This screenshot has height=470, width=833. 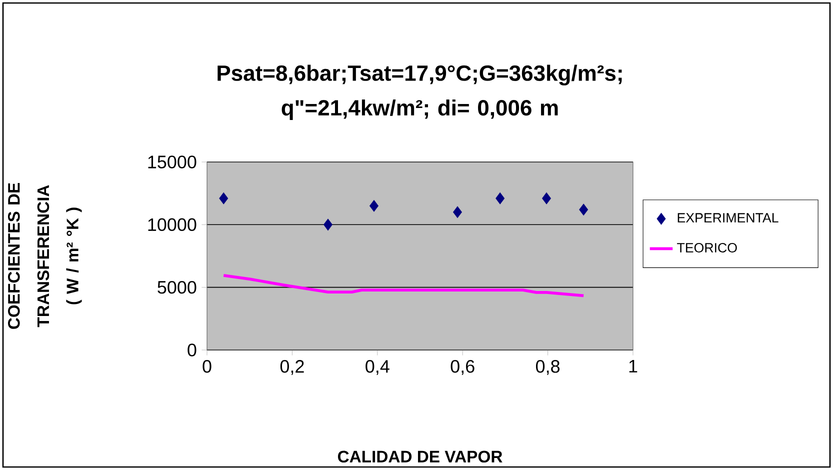 I want to click on x-axis-title: CALIDAD DE VAPOR, so click(x=420, y=456).